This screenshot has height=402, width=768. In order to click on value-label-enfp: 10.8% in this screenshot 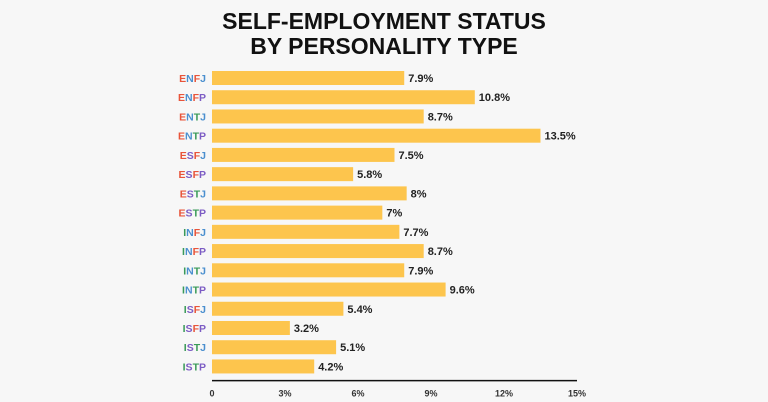, I will do `click(494, 98)`.